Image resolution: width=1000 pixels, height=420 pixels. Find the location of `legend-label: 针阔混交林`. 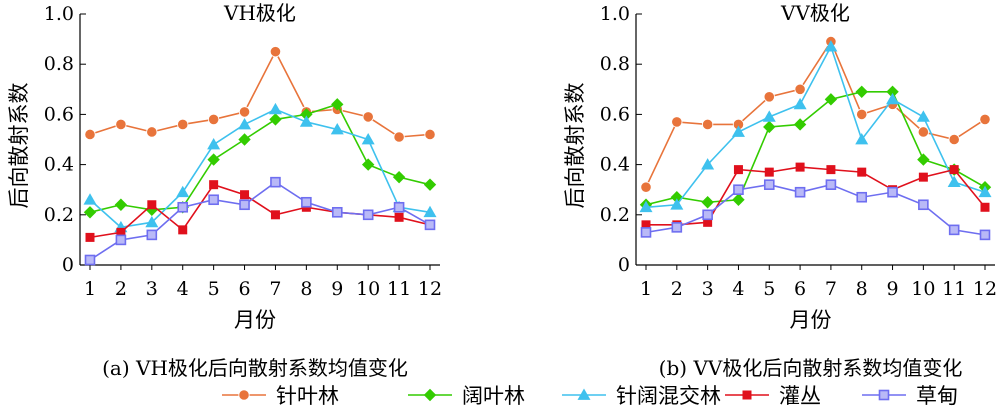

legend-label: 针阔混交林 is located at coordinates (668, 396).